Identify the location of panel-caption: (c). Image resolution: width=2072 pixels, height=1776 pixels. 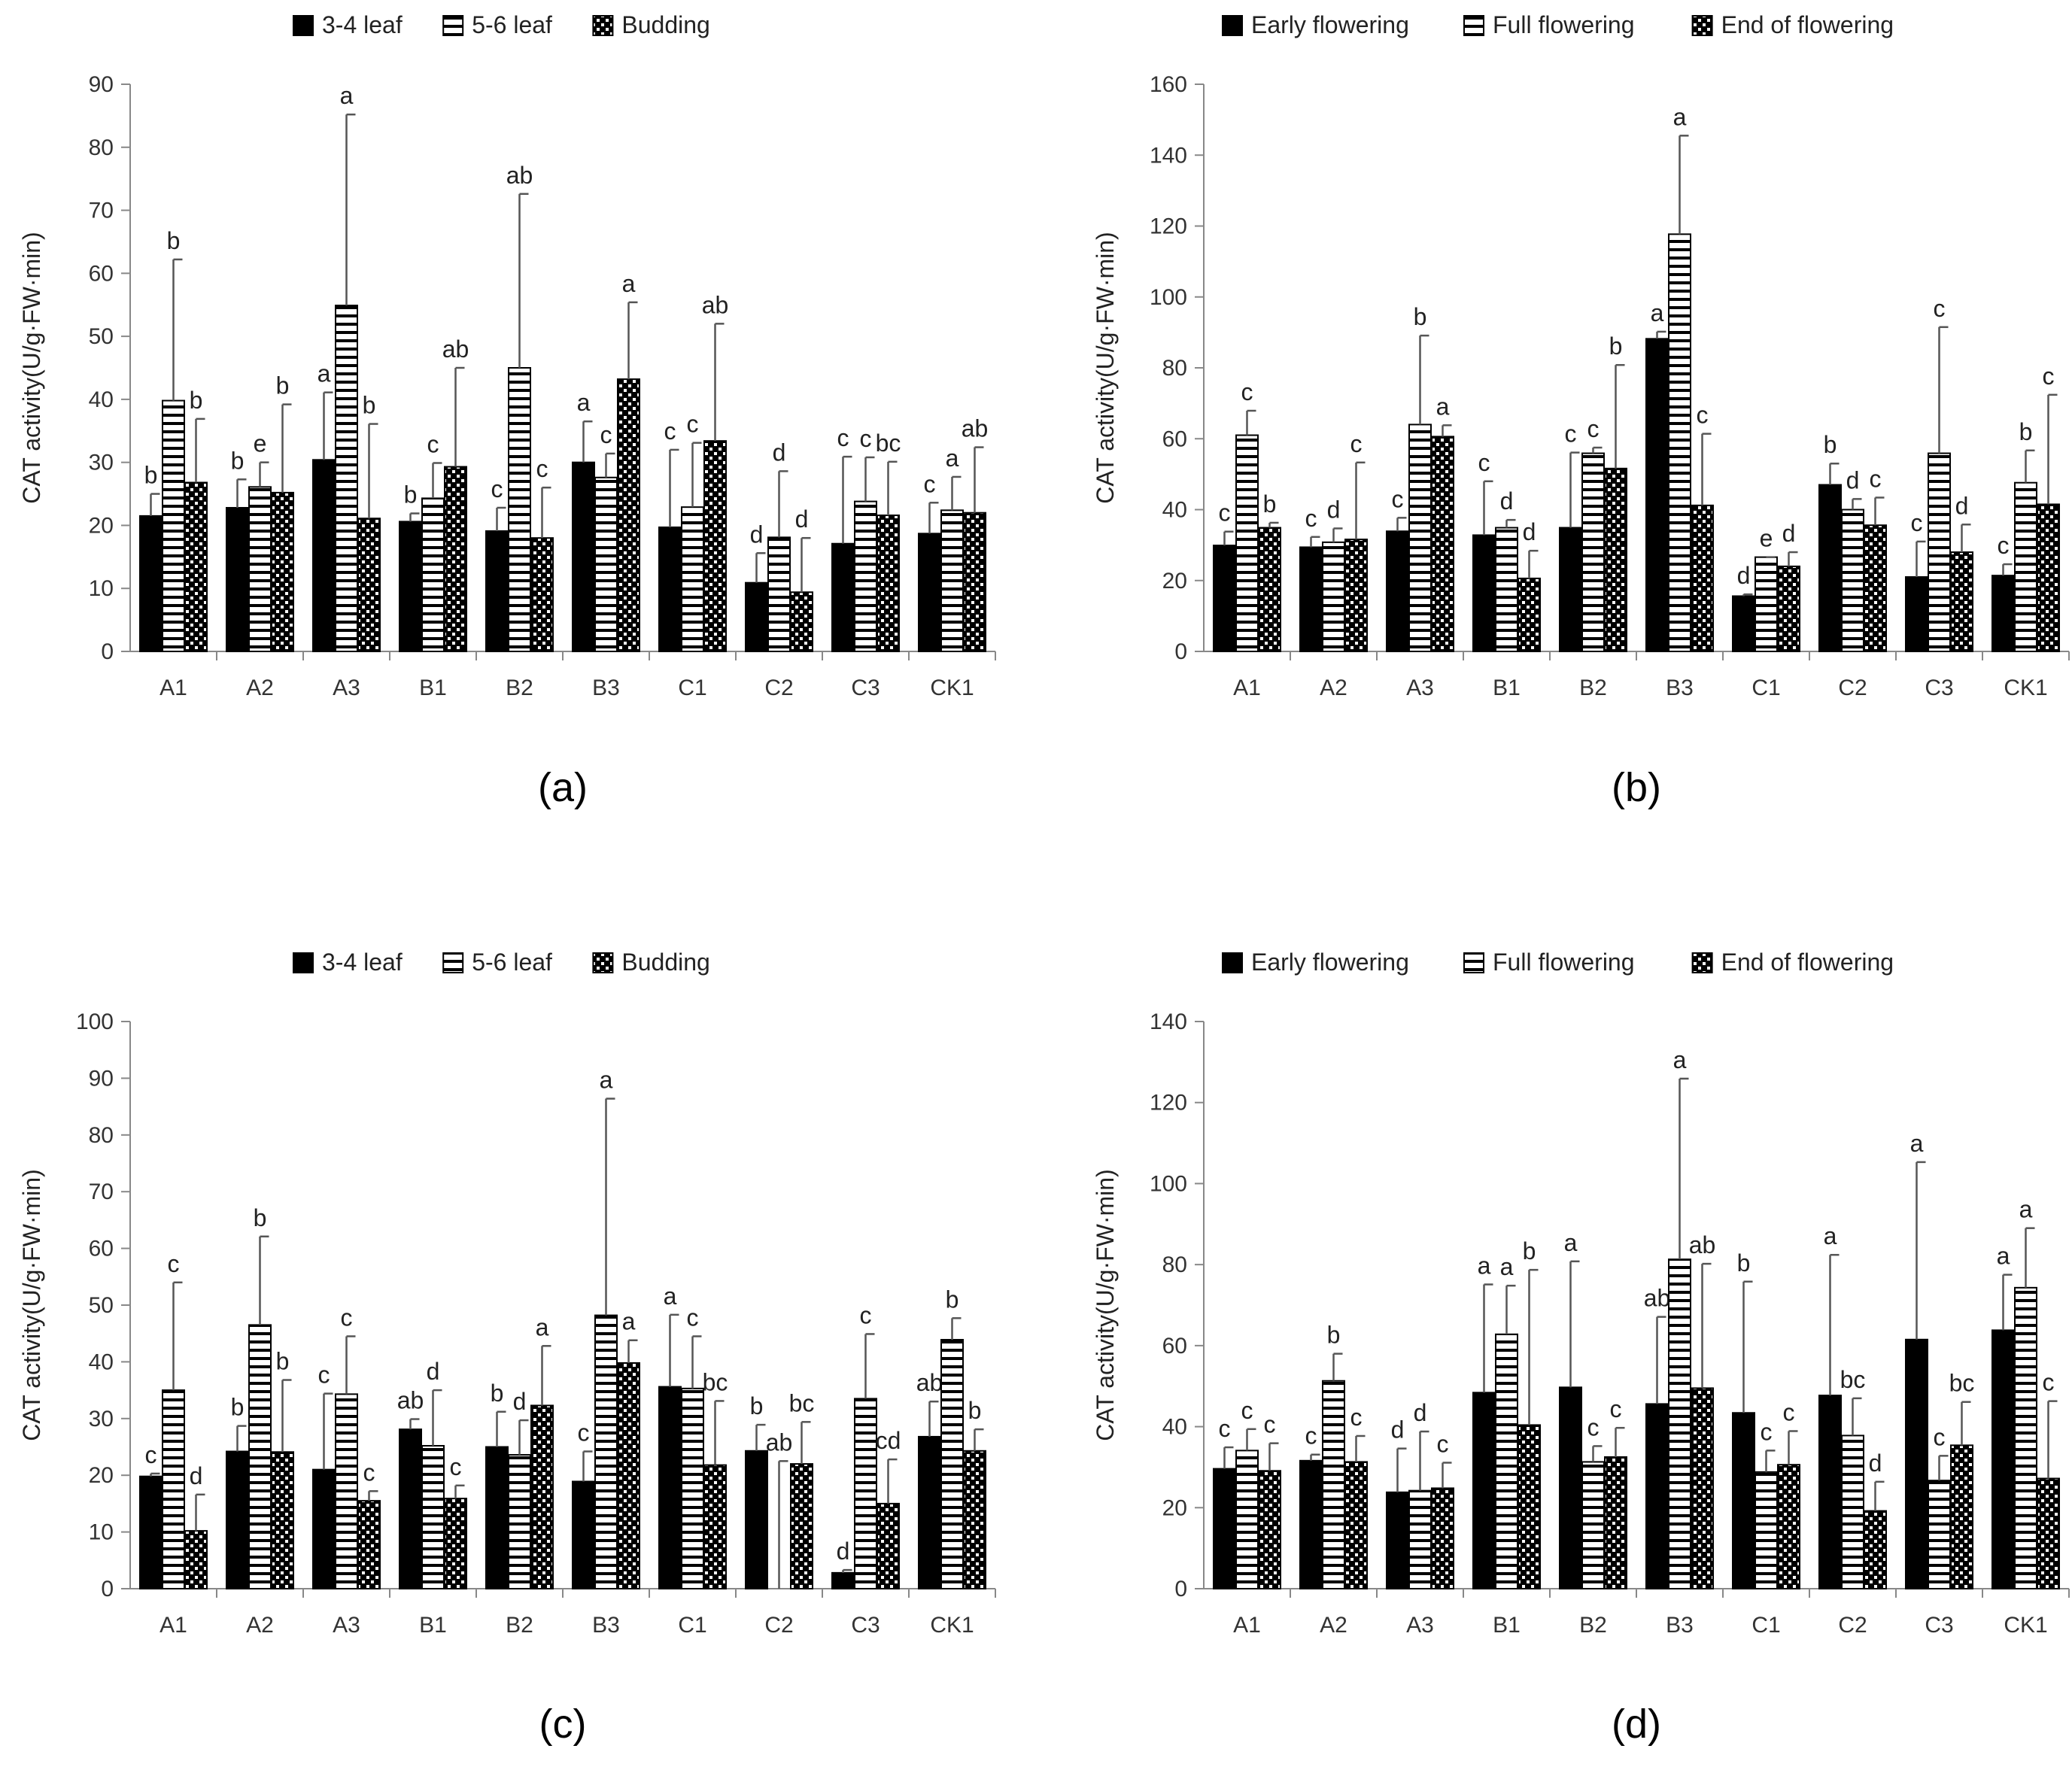
(563, 1724).